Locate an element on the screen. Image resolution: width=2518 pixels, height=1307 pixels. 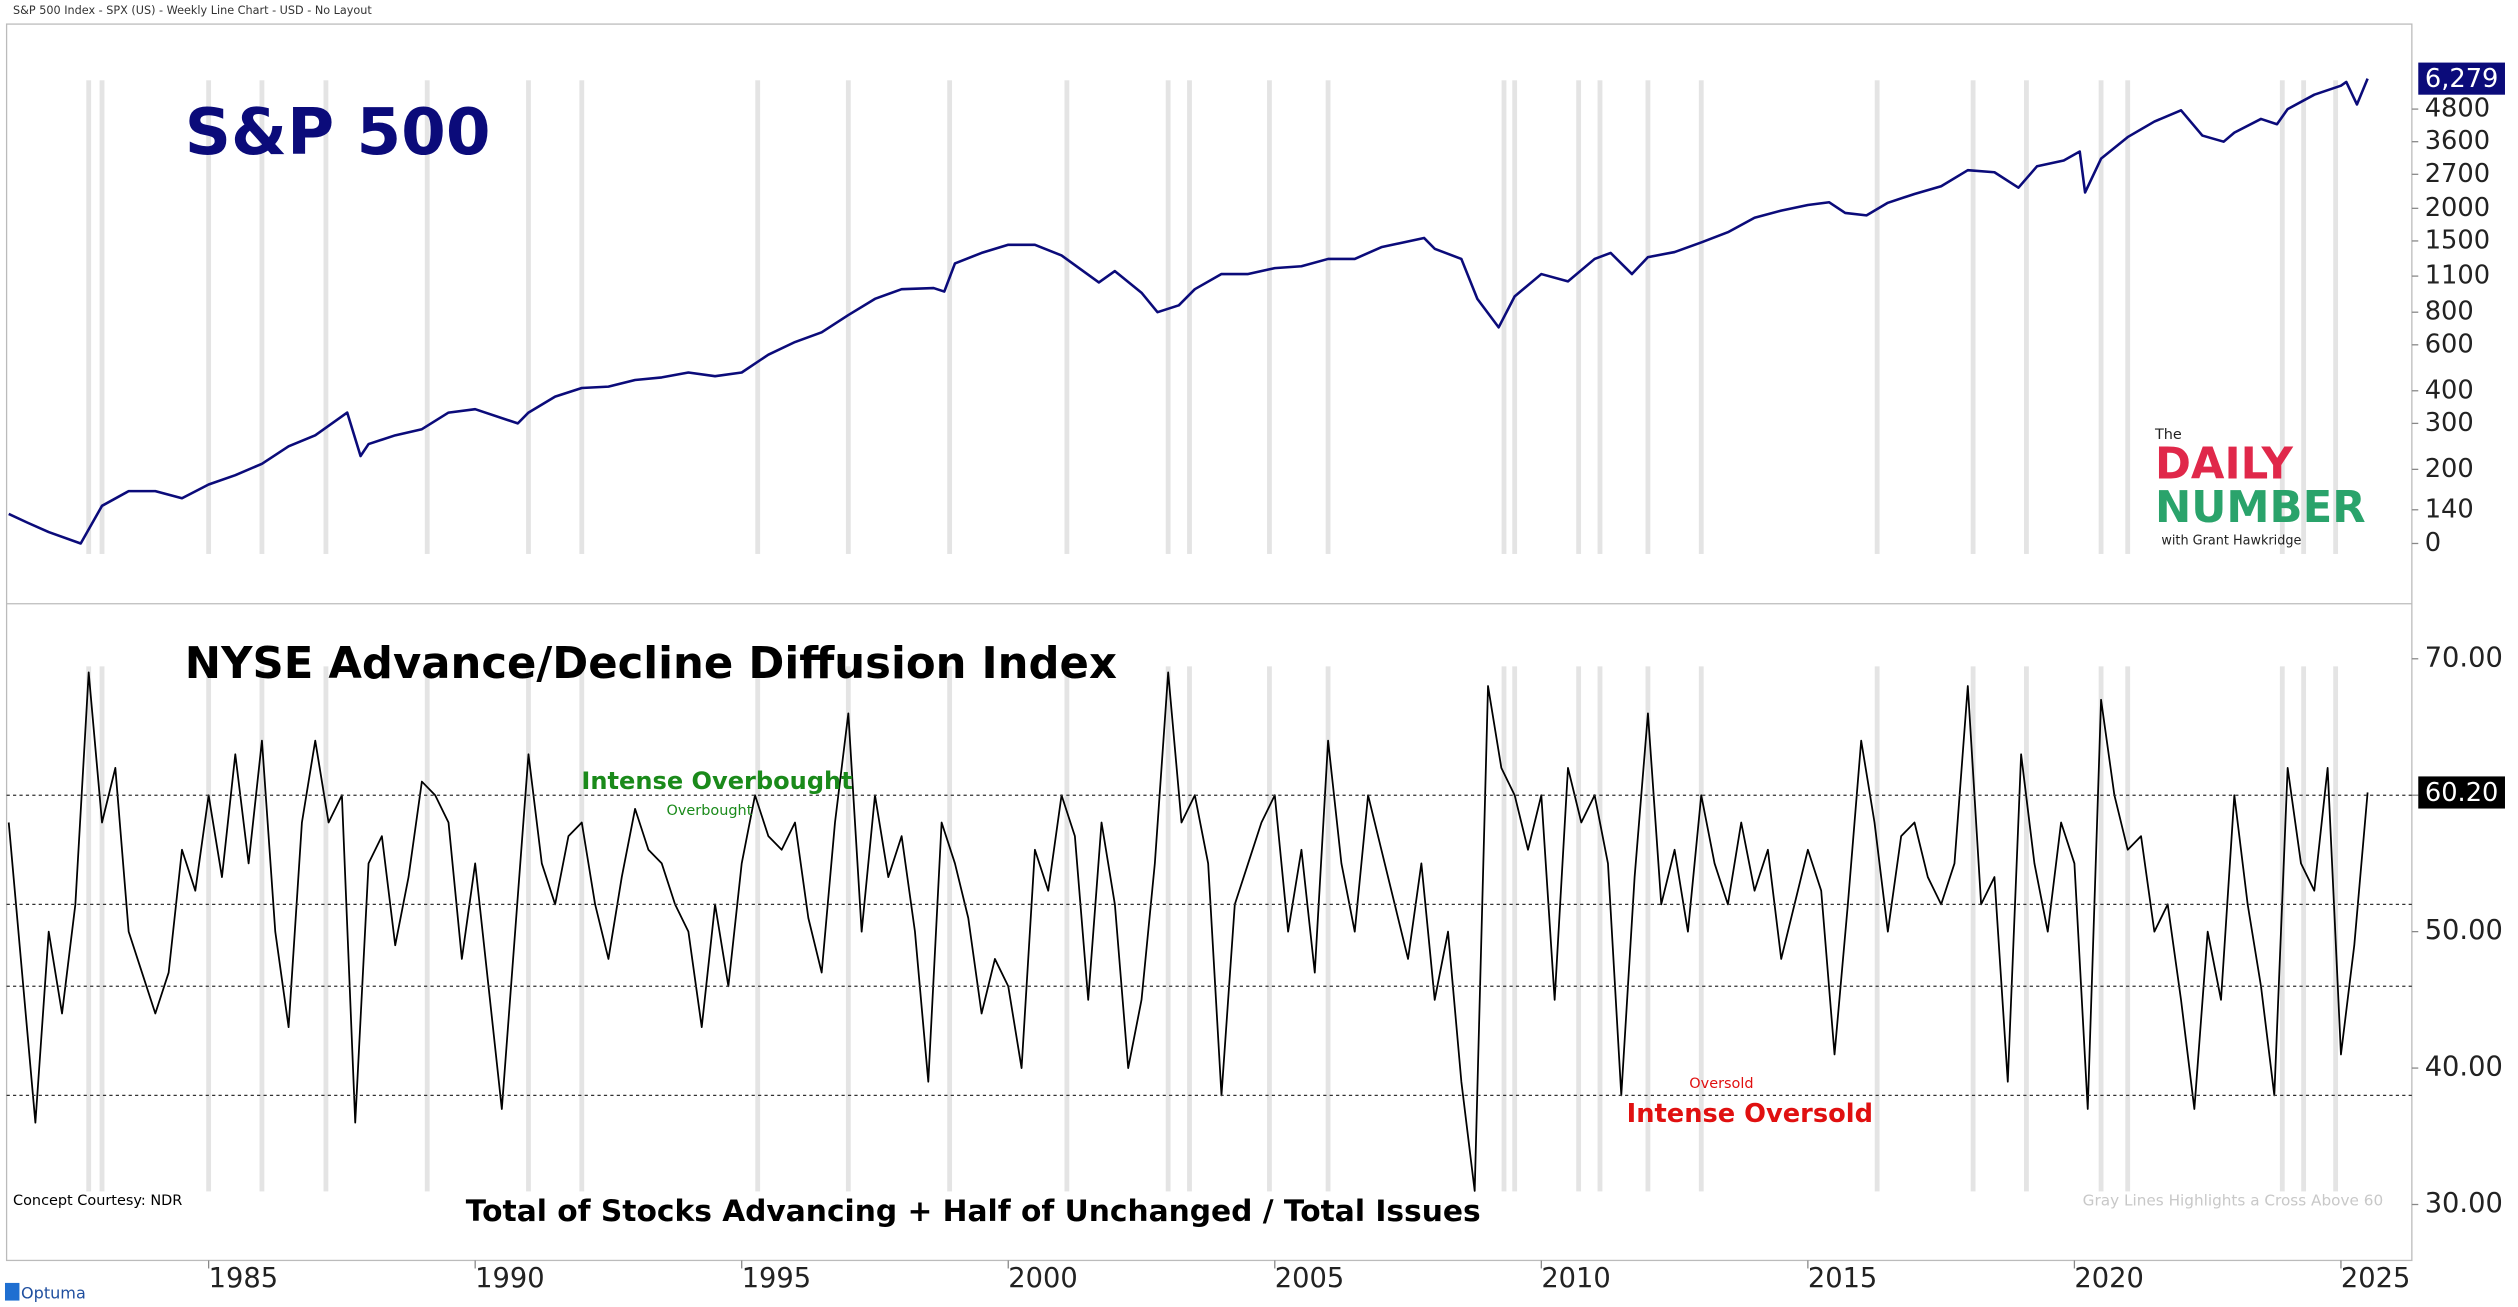
x-tick-label: 2015 is located at coordinates (1842, 1278).